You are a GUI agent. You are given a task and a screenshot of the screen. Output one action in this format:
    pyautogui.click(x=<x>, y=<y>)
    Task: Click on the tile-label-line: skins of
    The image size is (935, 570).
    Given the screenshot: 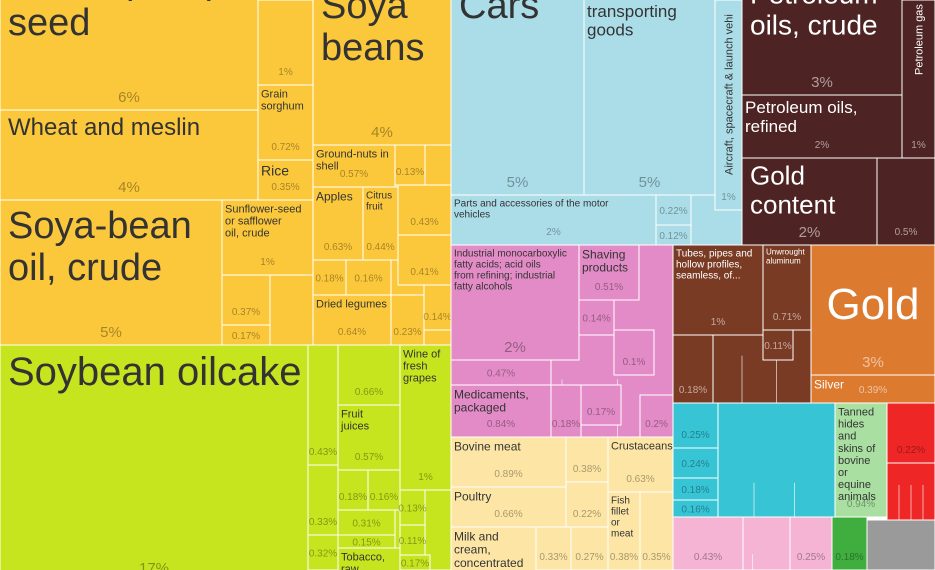 What is the action you would take?
    pyautogui.click(x=858, y=449)
    